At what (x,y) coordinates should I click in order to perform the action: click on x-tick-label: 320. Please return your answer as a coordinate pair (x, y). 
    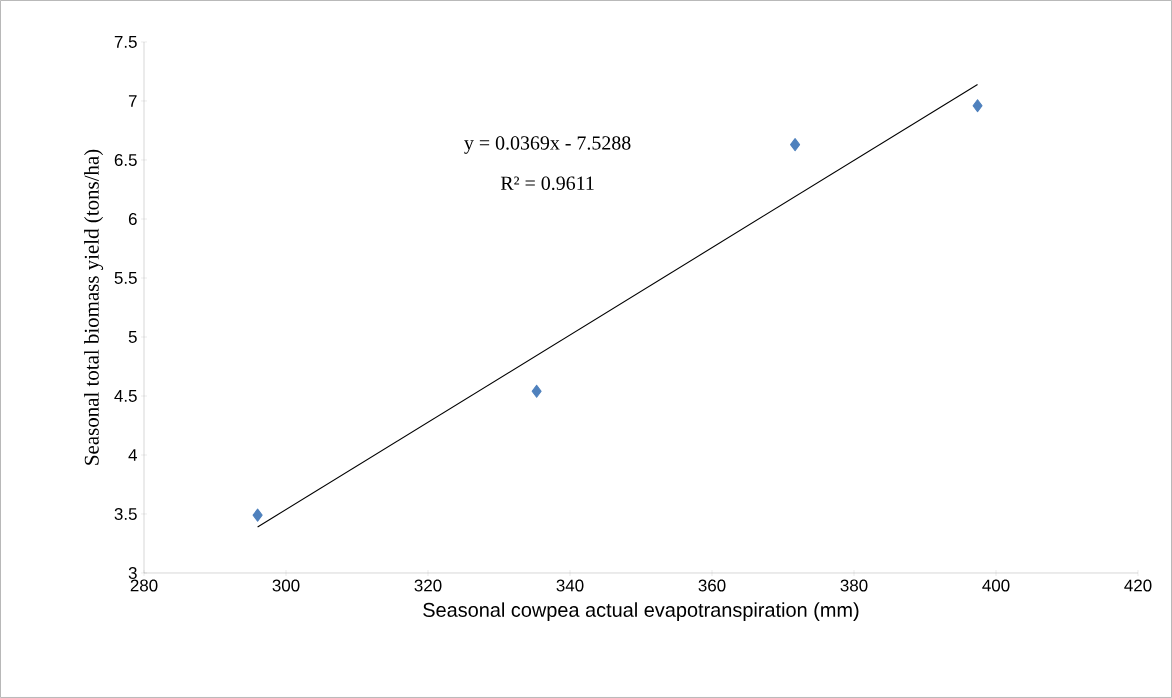
    Looking at the image, I should click on (428, 585).